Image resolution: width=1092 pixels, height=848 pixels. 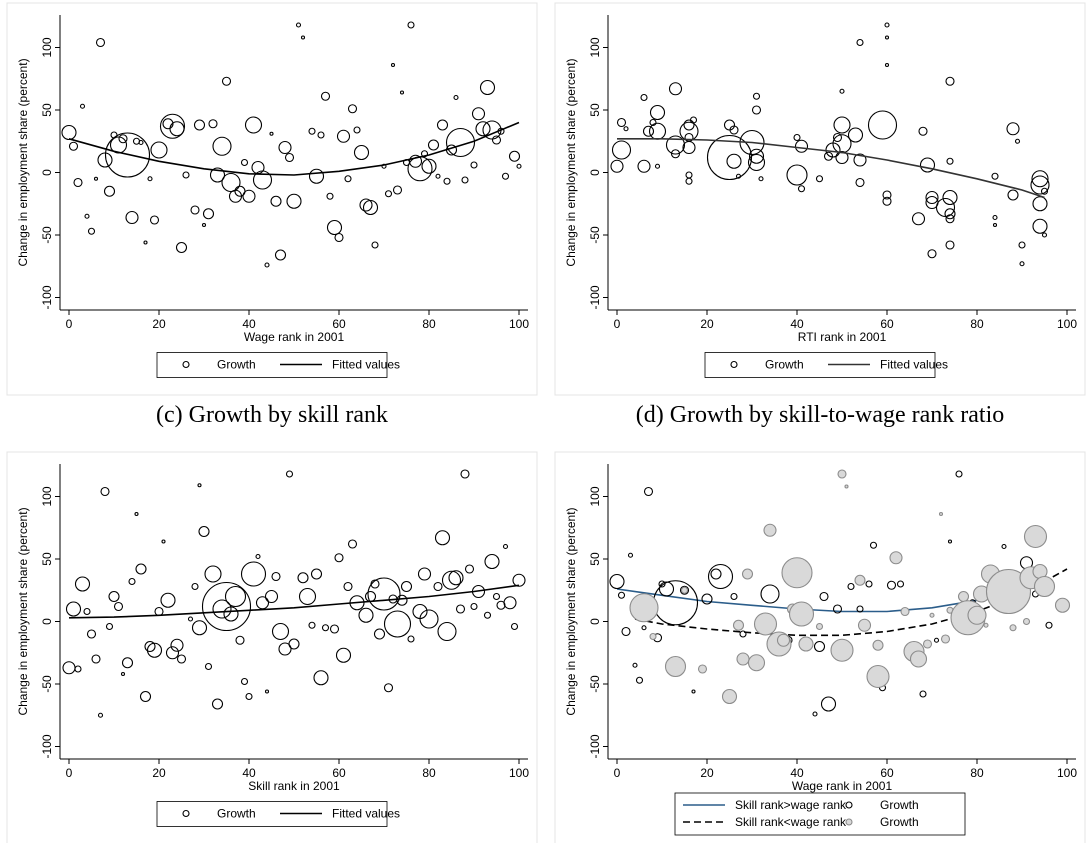 I want to click on panel-caption: (c) Growth by skill rank, so click(x=272, y=415).